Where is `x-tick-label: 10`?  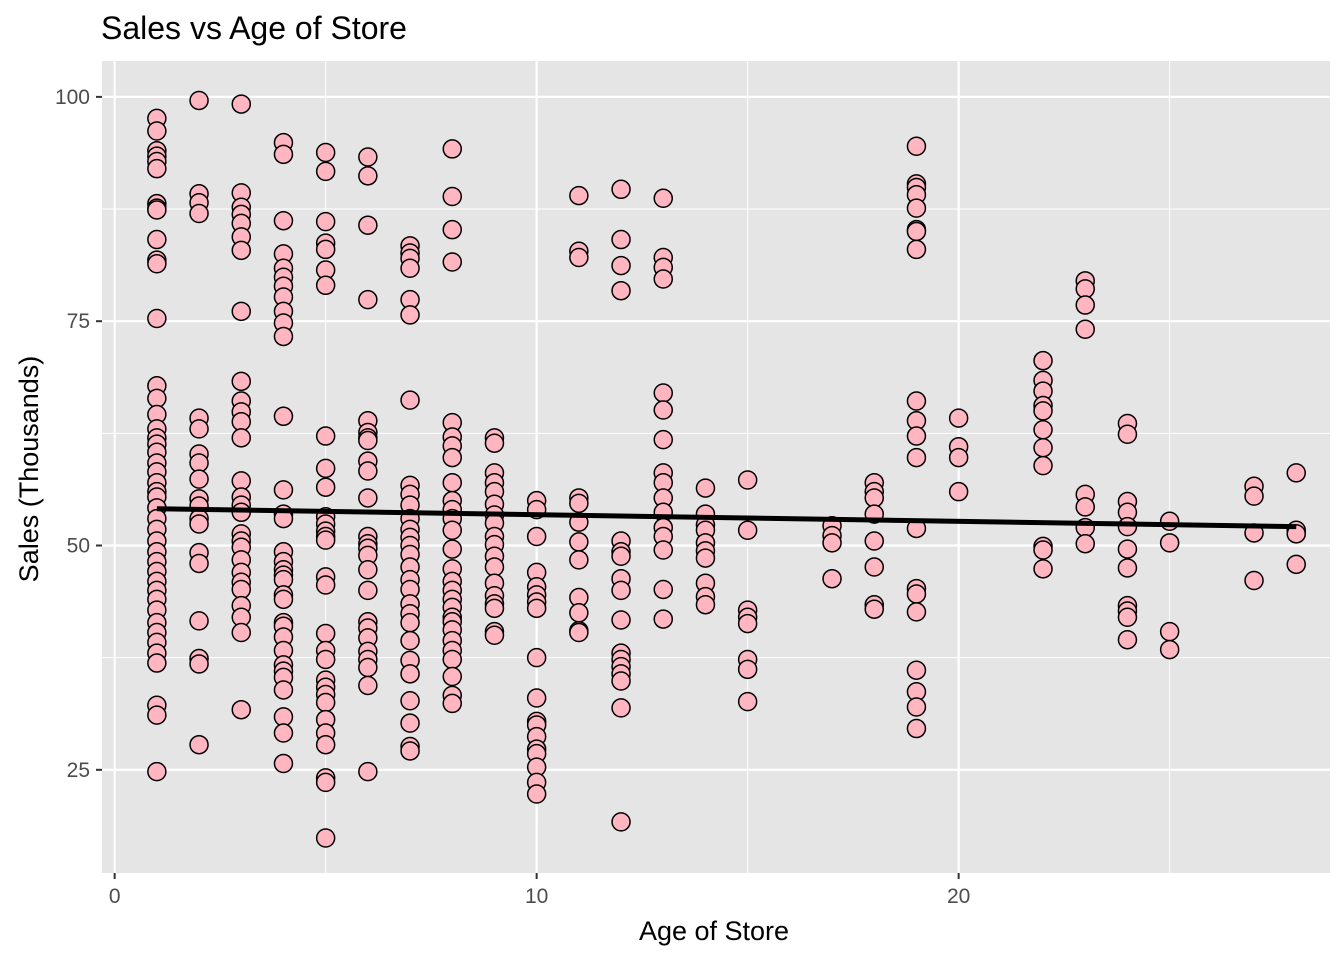
x-tick-label: 10 is located at coordinates (536, 896).